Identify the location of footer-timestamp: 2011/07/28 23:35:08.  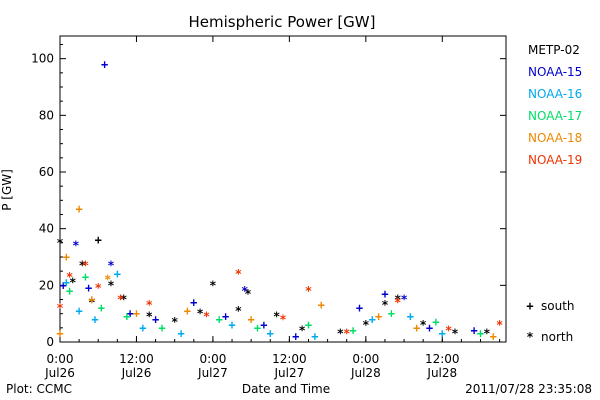
(528, 389).